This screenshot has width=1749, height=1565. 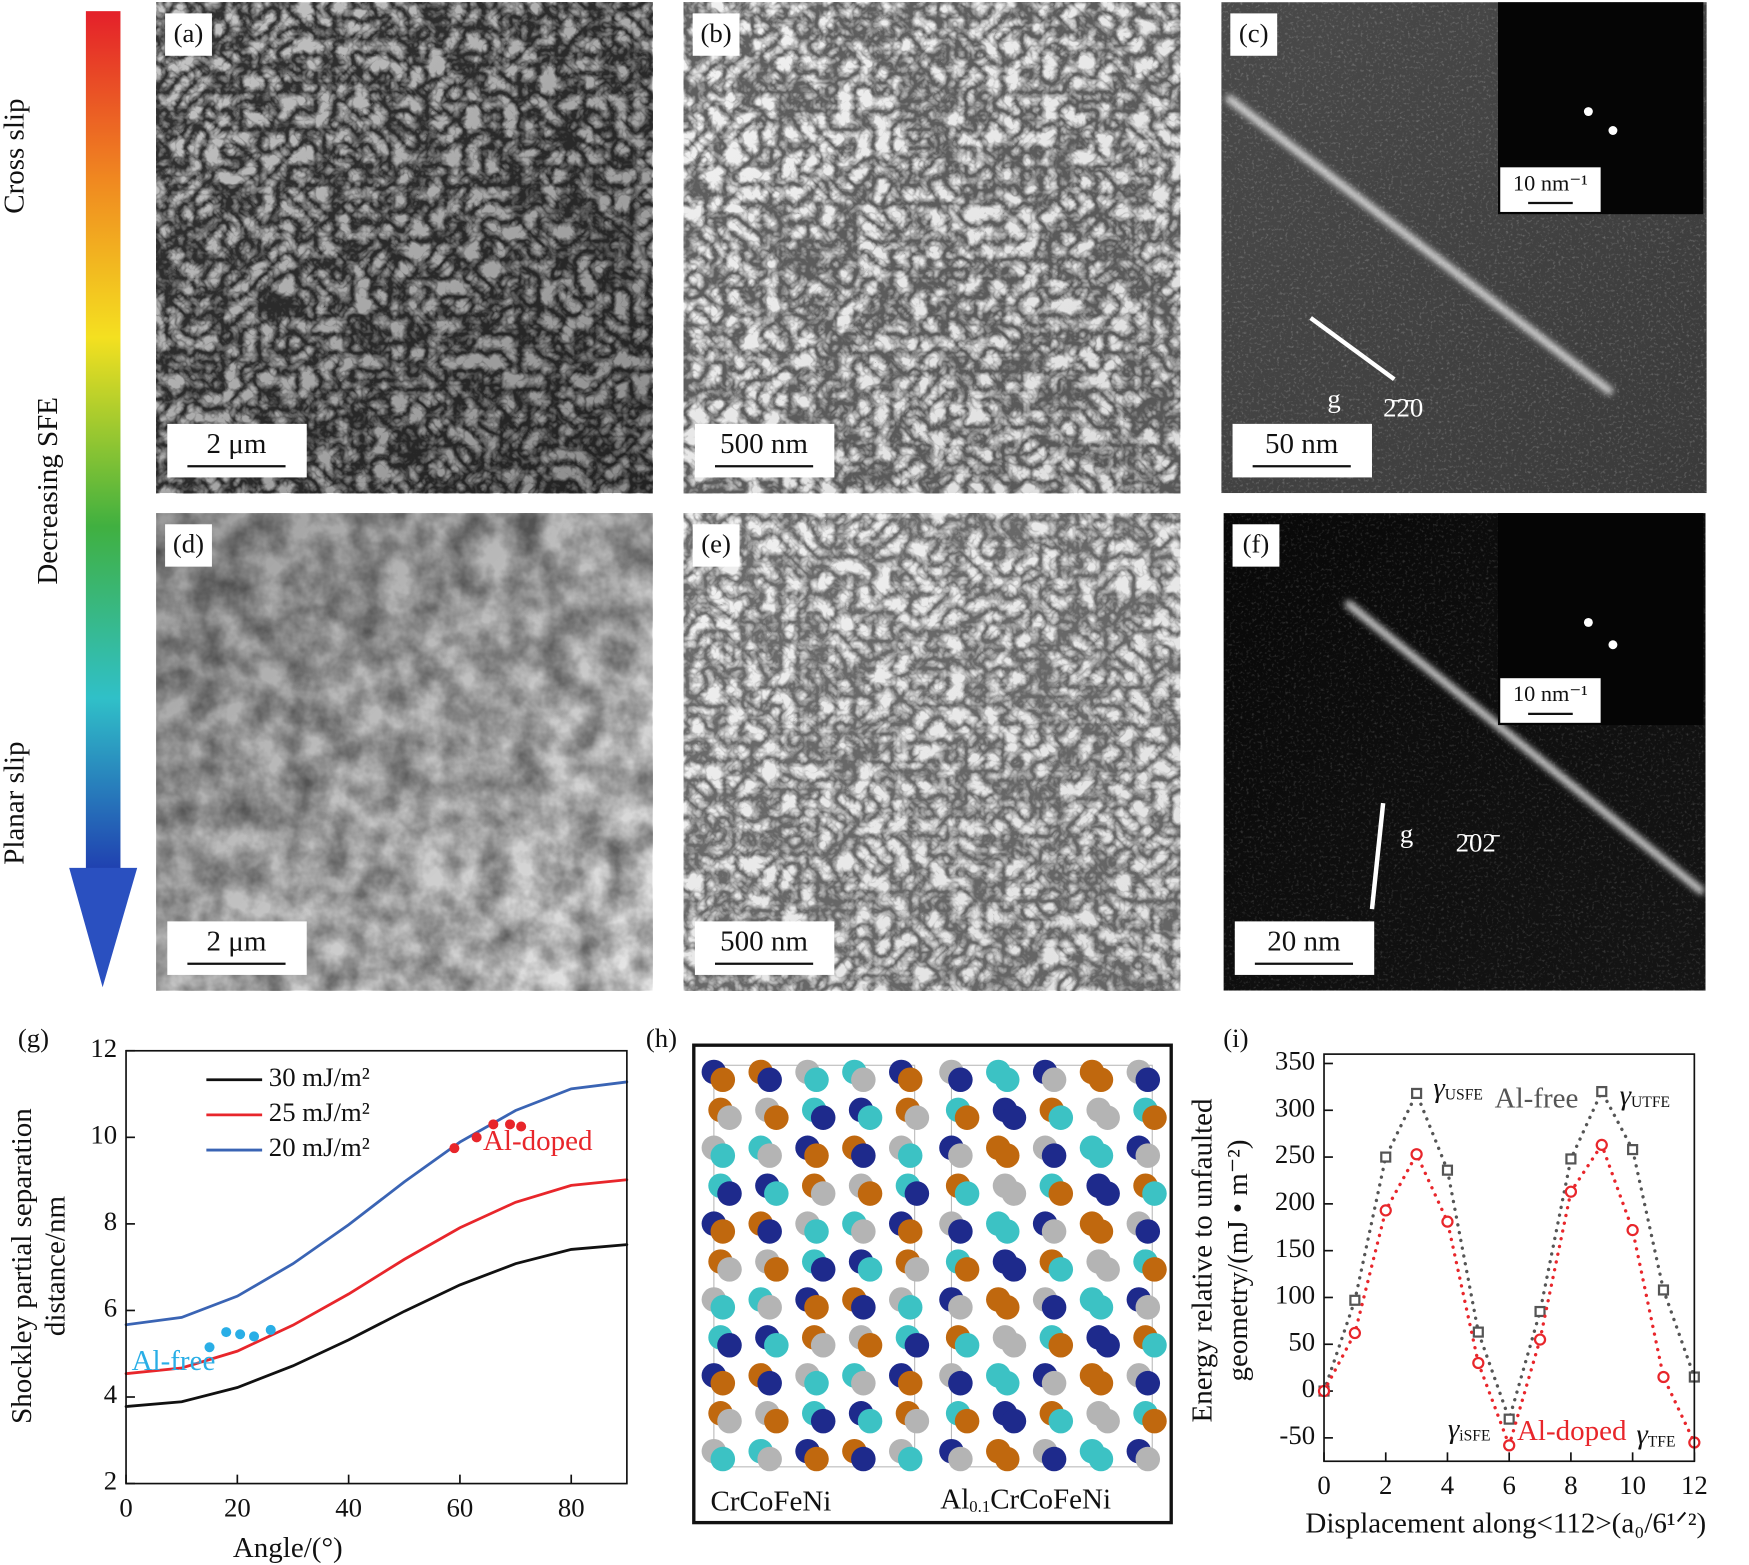 What do you see at coordinates (954, 1499) in the screenshot?
I see `name-part: Al` at bounding box center [954, 1499].